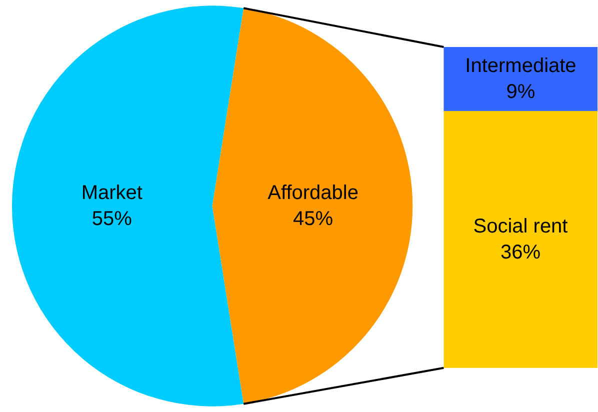 This screenshot has height=412, width=598. I want to click on data-label: 36%, so click(520, 252).